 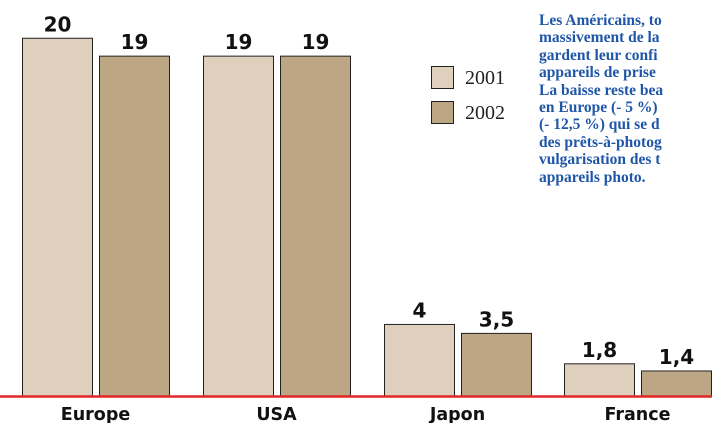 I want to click on bar-japon-2002, so click(x=496, y=364).